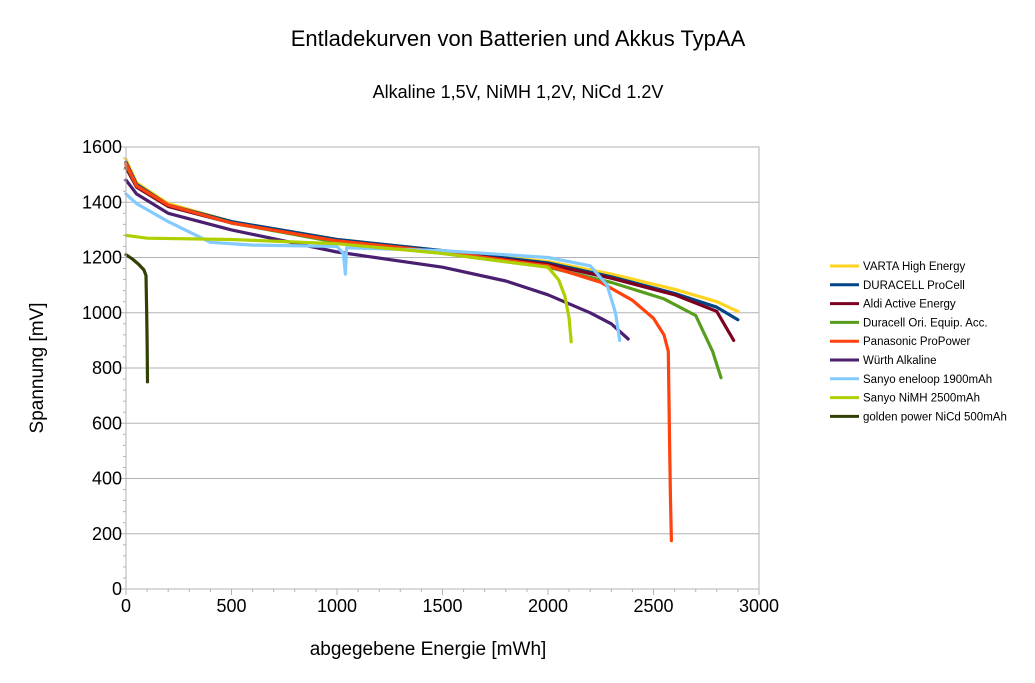  What do you see at coordinates (107, 534) in the screenshot?
I see `y-tick-label: 200` at bounding box center [107, 534].